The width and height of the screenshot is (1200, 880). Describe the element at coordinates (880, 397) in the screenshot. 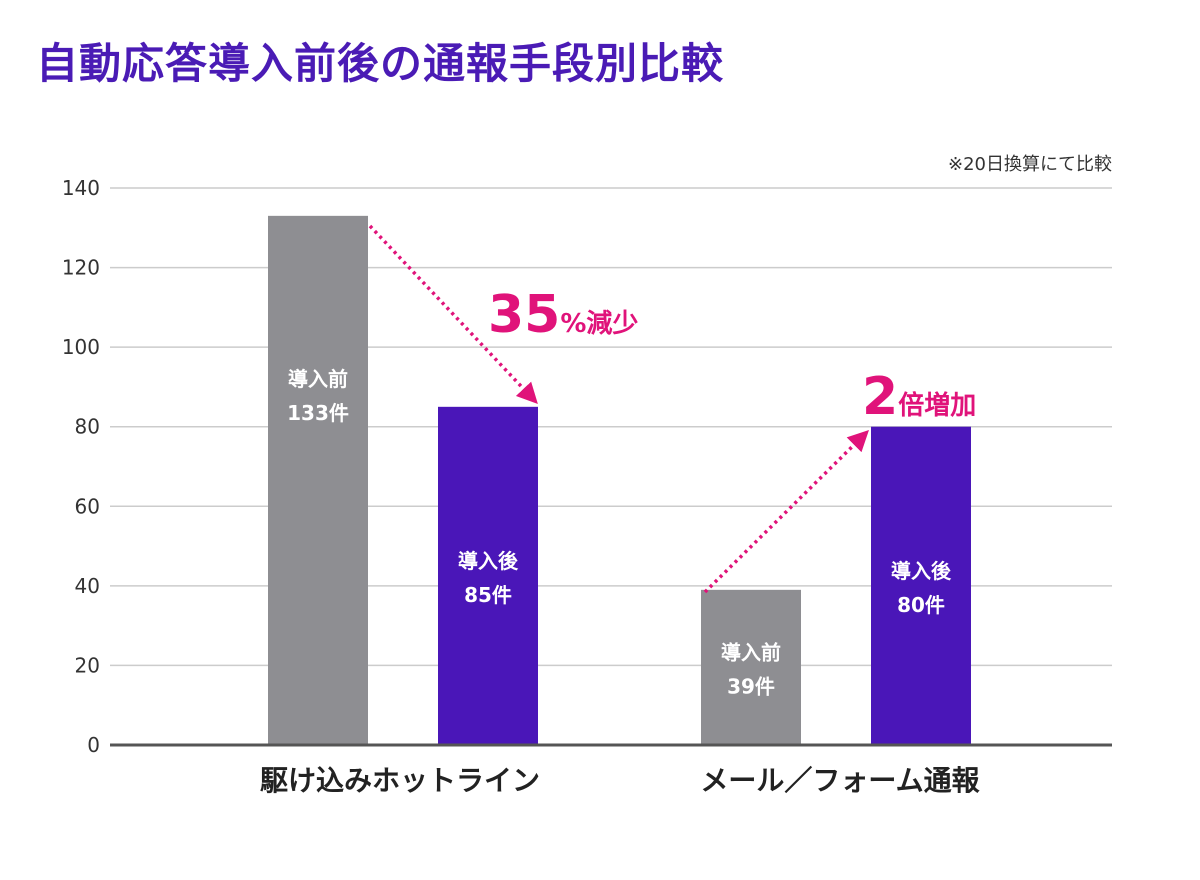

I see `annotation-number: 2` at that location.